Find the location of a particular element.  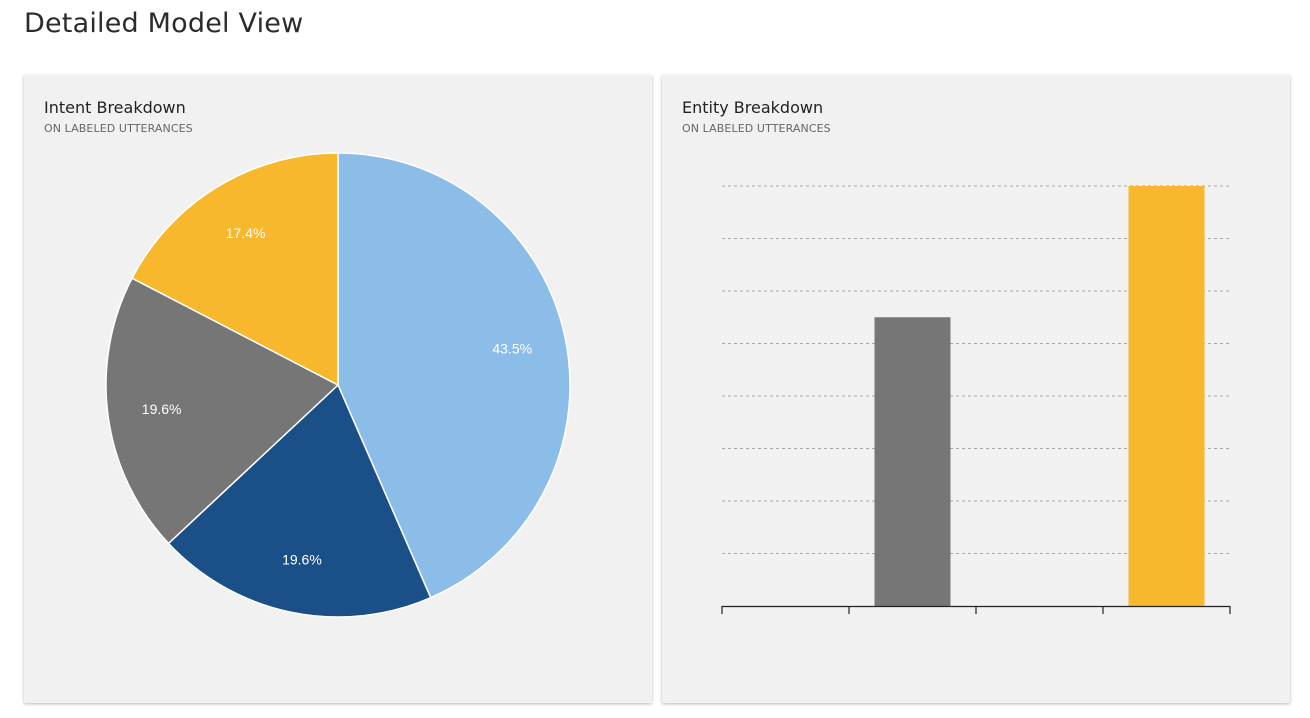

entity-card-title: Entity Breakdown is located at coordinates (753, 107).